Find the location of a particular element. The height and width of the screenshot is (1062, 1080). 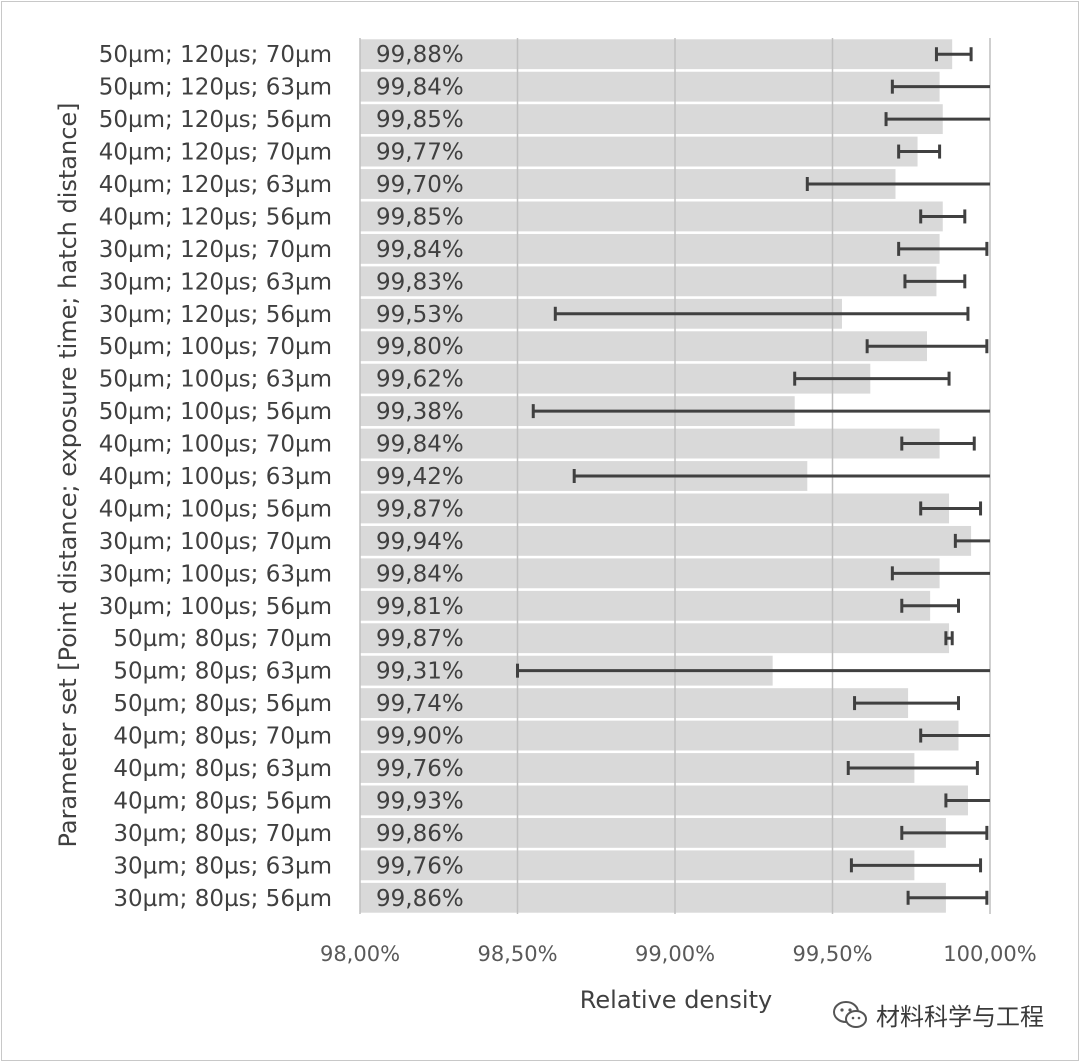

data-label-9: 99,53% is located at coordinates (420, 315).